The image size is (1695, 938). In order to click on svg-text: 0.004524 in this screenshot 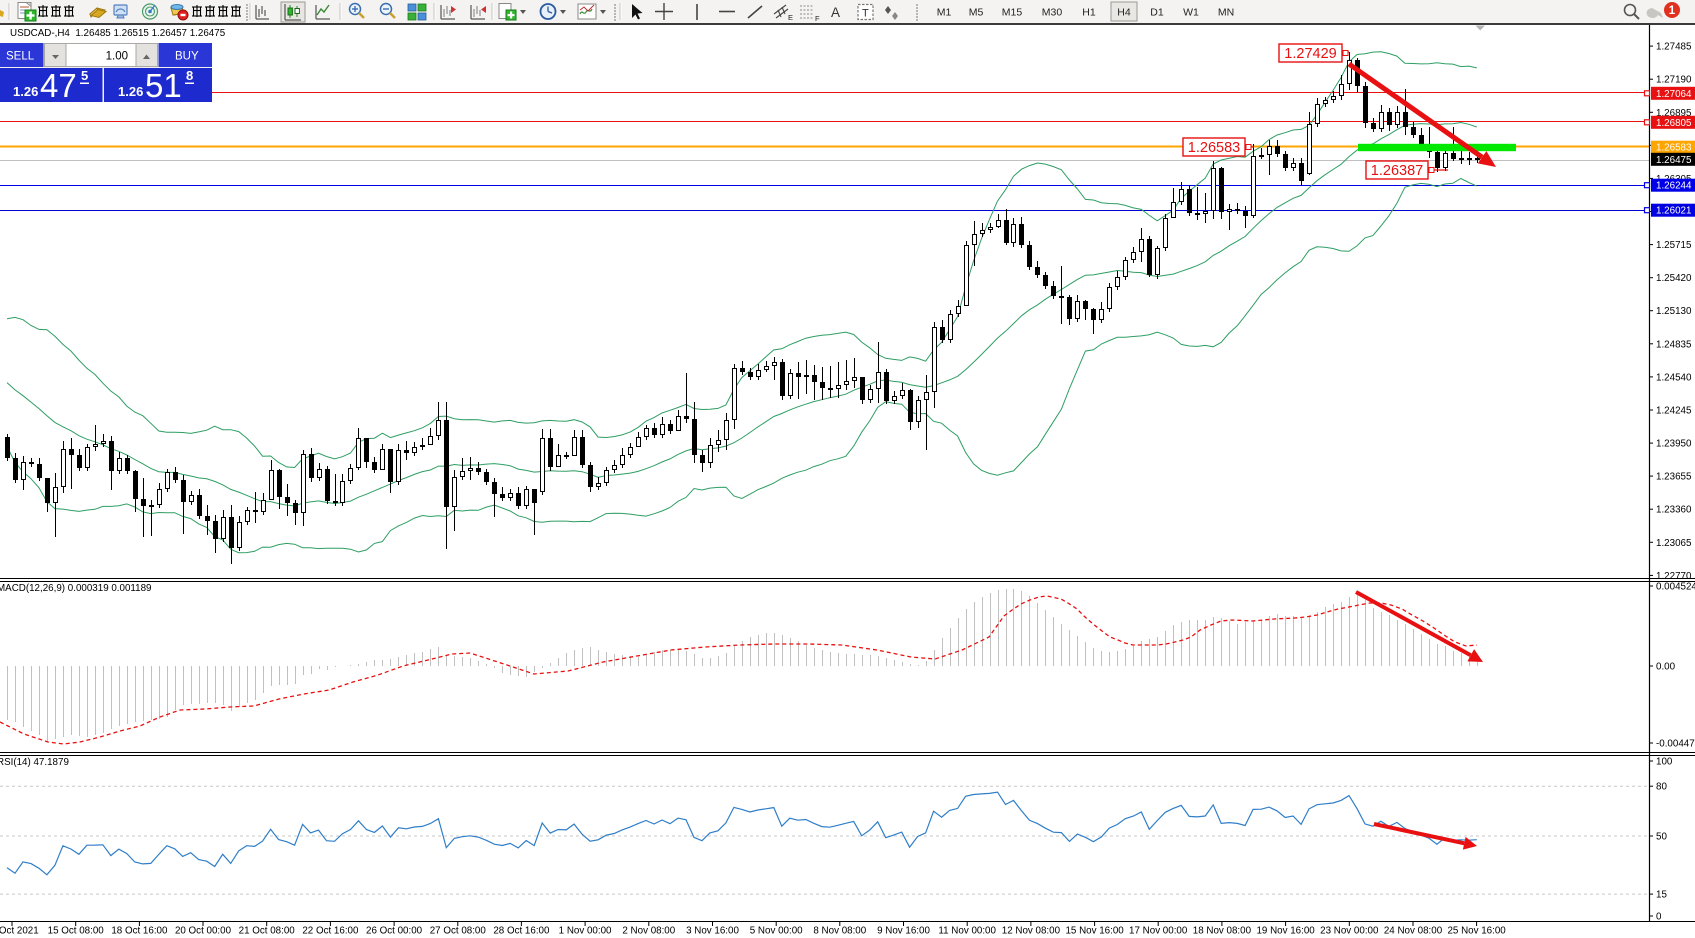, I will do `click(1675, 587)`.